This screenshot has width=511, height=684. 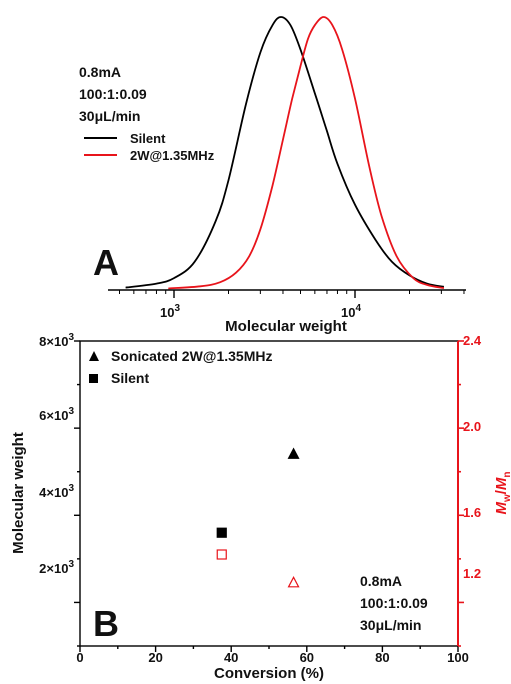 What do you see at coordinates (307, 657) in the screenshot?
I see `panel-b-x-tick-label-60: 60` at bounding box center [307, 657].